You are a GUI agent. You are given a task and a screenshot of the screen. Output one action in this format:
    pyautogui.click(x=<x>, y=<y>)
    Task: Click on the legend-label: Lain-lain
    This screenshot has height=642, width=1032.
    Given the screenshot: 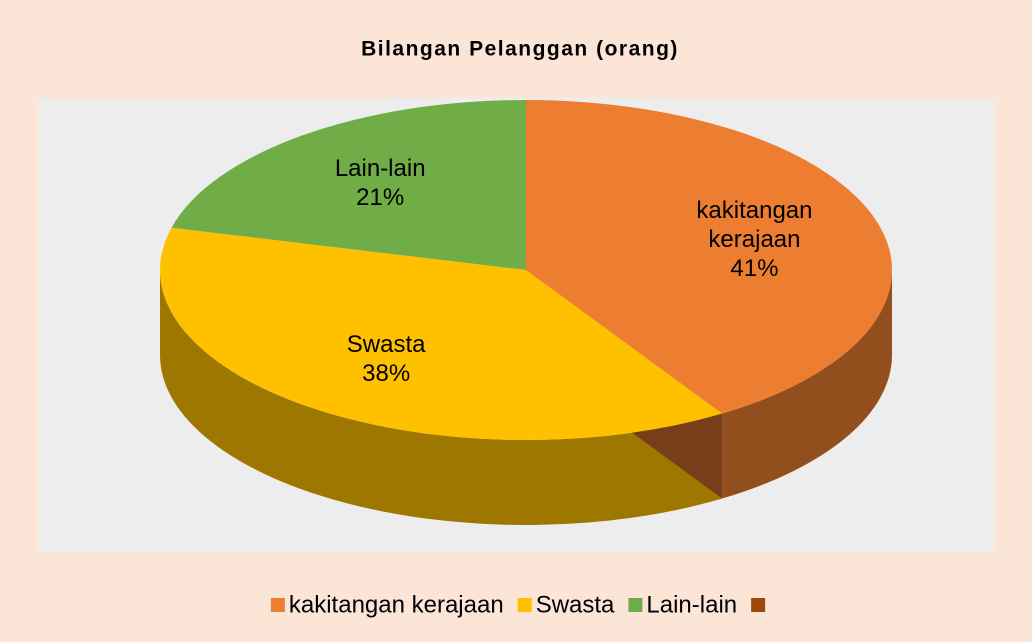 What is the action you would take?
    pyautogui.click(x=691, y=604)
    